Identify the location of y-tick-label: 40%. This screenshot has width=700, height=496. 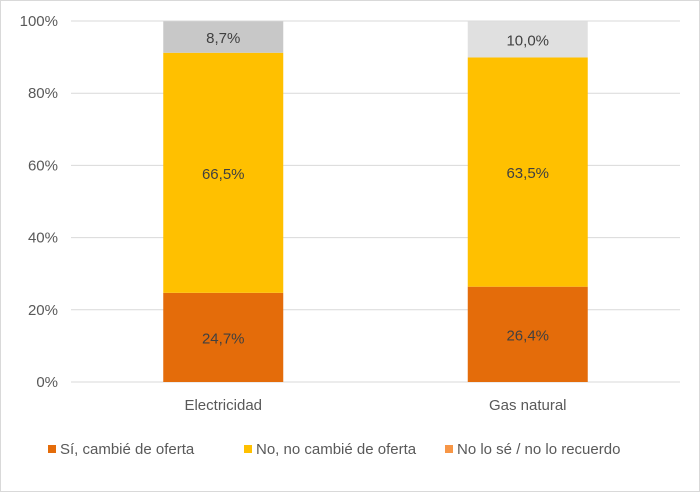
(43, 238).